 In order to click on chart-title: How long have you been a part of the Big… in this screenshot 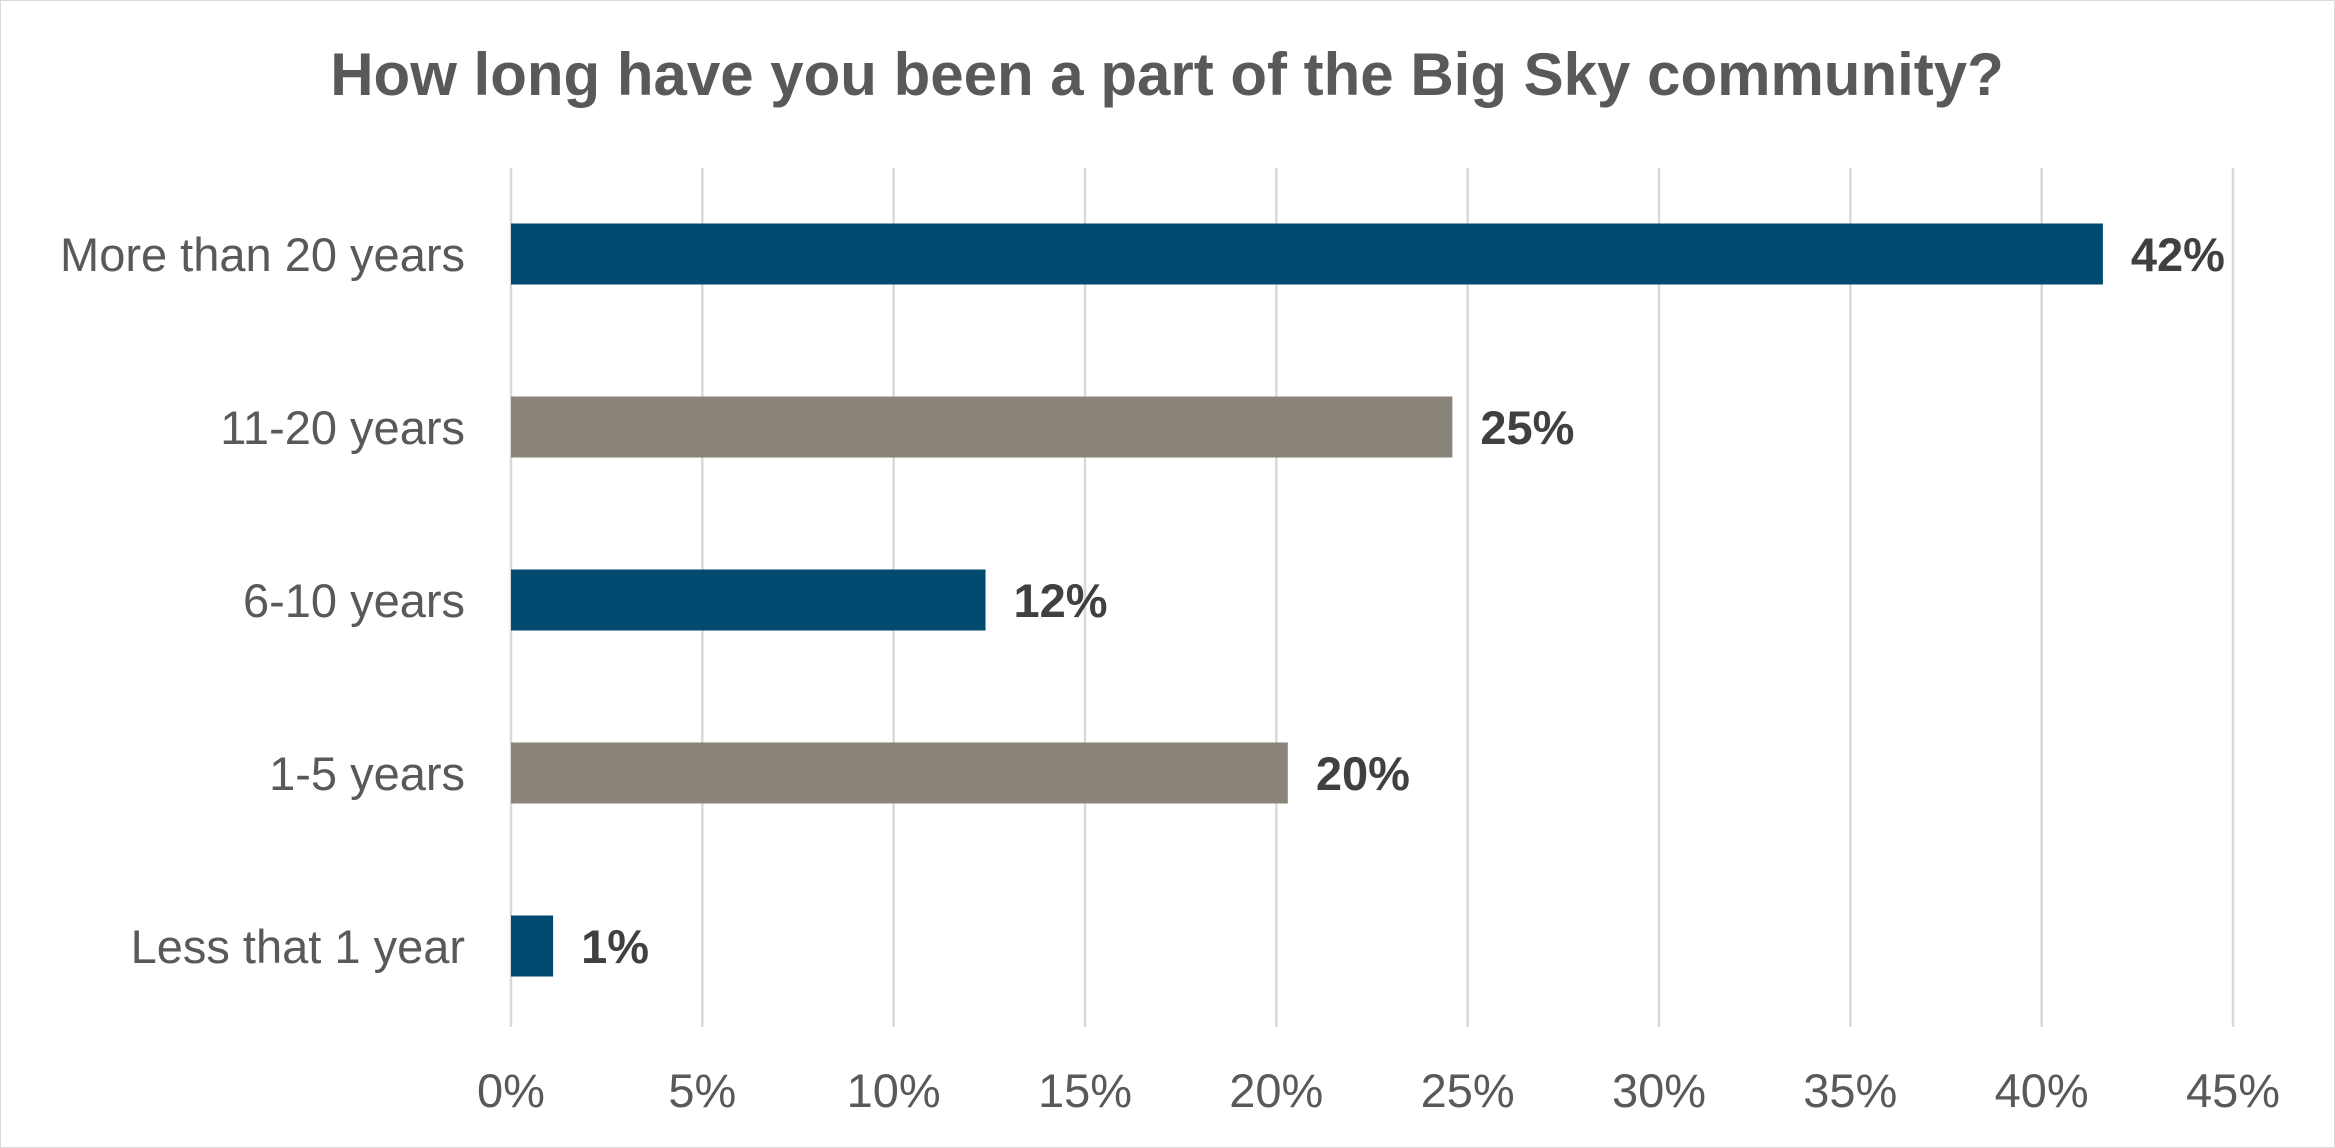, I will do `click(1167, 74)`.